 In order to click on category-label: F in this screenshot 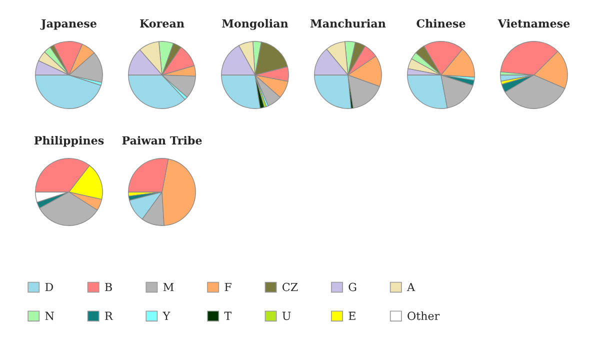, I will do `click(228, 287)`.